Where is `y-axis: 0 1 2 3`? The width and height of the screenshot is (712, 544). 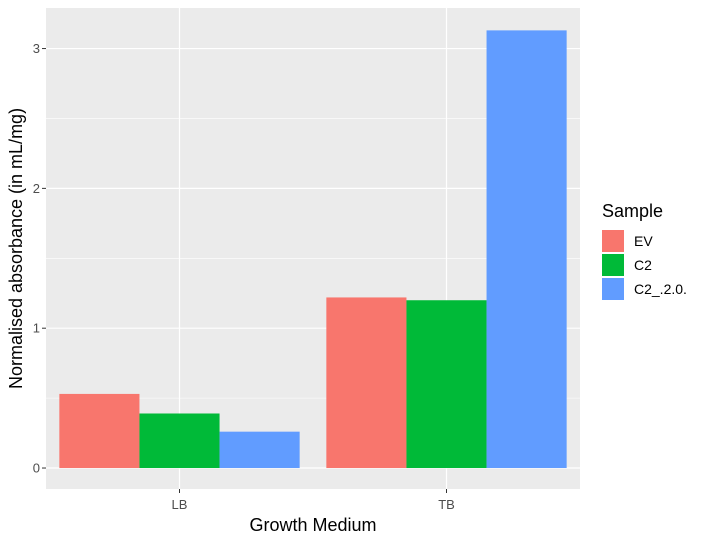 y-axis: 0 1 2 3 is located at coordinates (39, 258).